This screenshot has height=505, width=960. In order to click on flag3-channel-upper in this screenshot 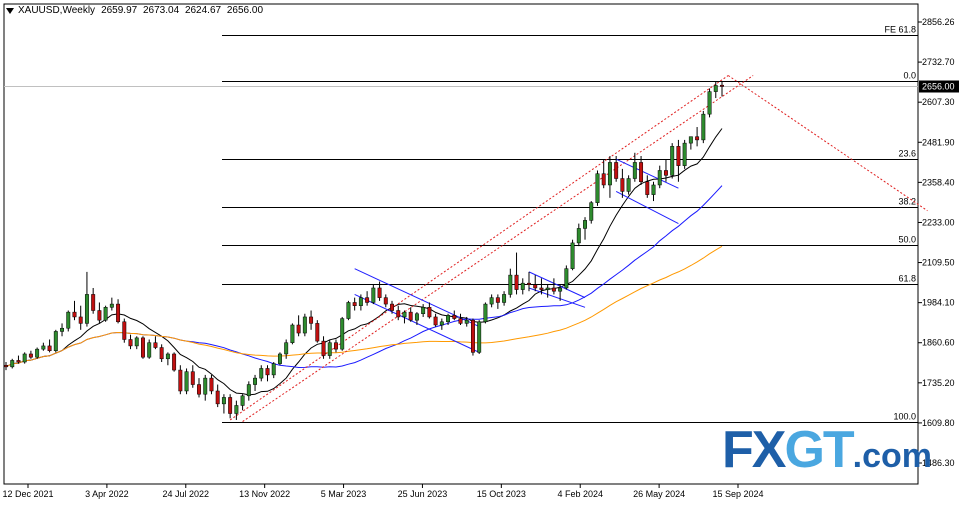, I will do `click(647, 173)`.